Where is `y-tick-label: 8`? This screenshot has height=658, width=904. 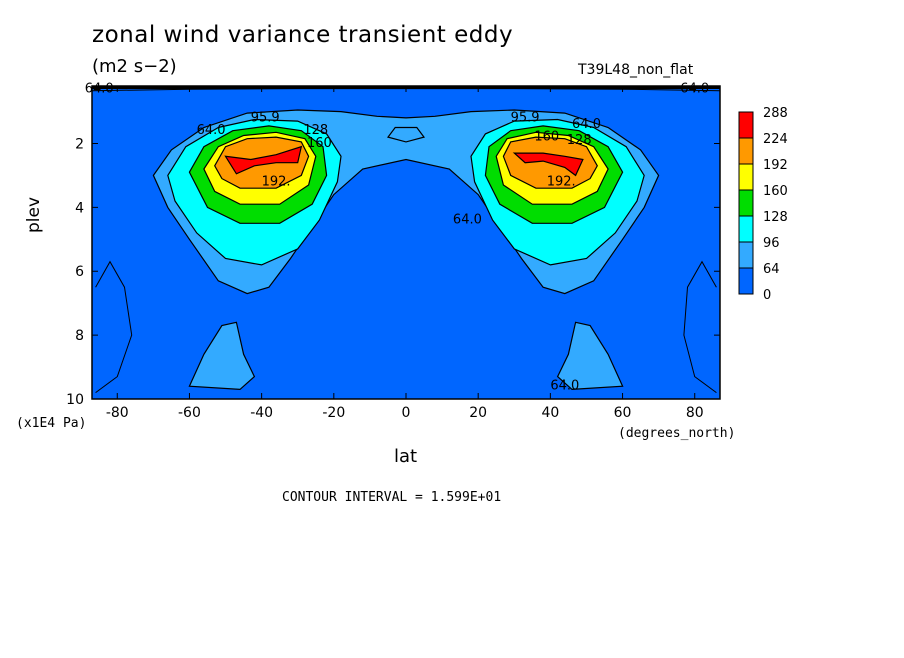
y-tick-label: 8 is located at coordinates (79, 336).